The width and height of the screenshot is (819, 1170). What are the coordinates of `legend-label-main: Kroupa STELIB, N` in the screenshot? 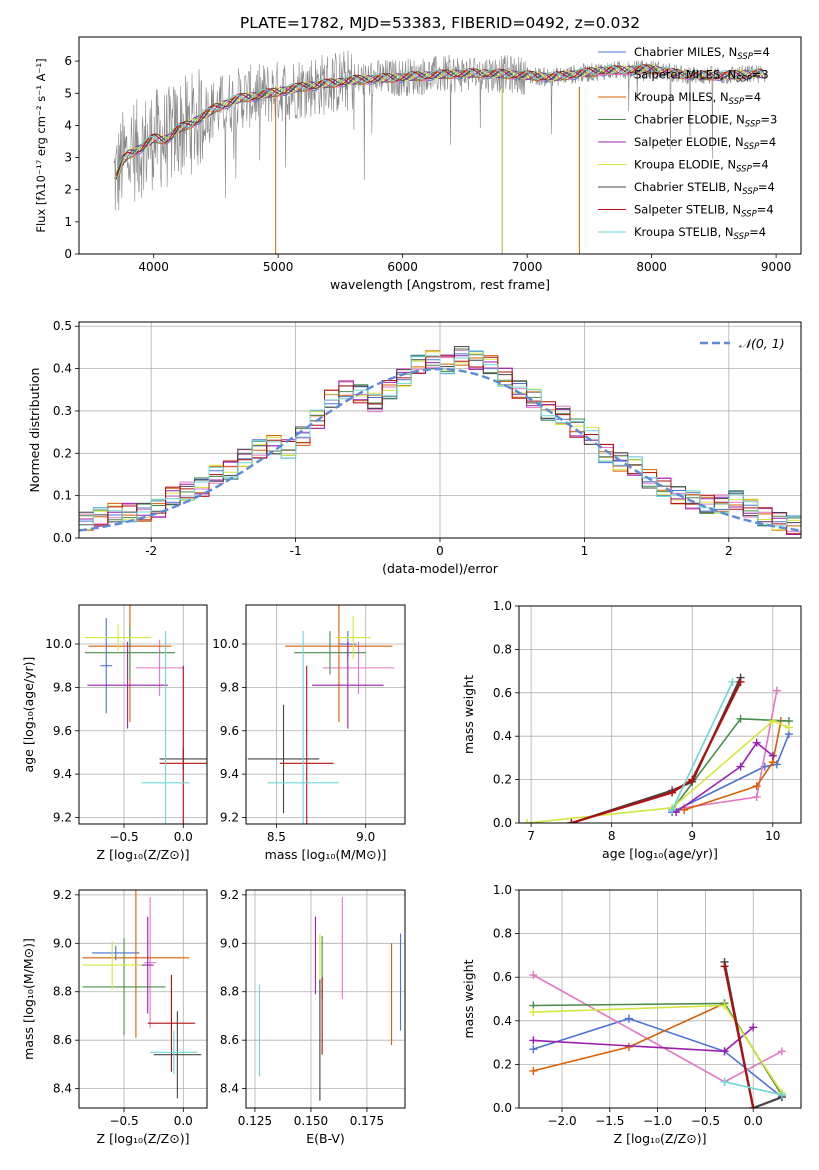 It's located at (684, 232).